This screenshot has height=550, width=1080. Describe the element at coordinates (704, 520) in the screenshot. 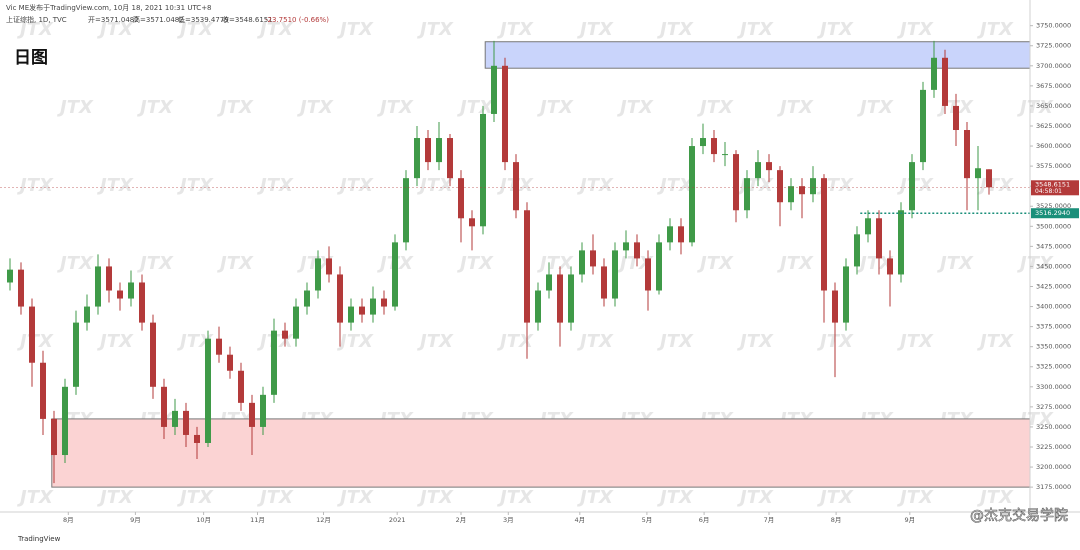

I see `x-tick-label: 6月` at that location.